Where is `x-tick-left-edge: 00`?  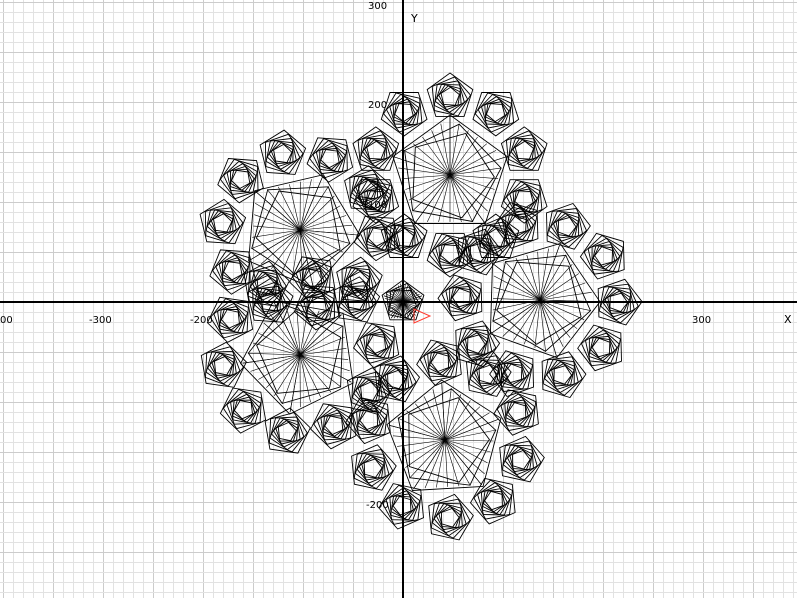
x-tick-left-edge: 00 is located at coordinates (6, 320).